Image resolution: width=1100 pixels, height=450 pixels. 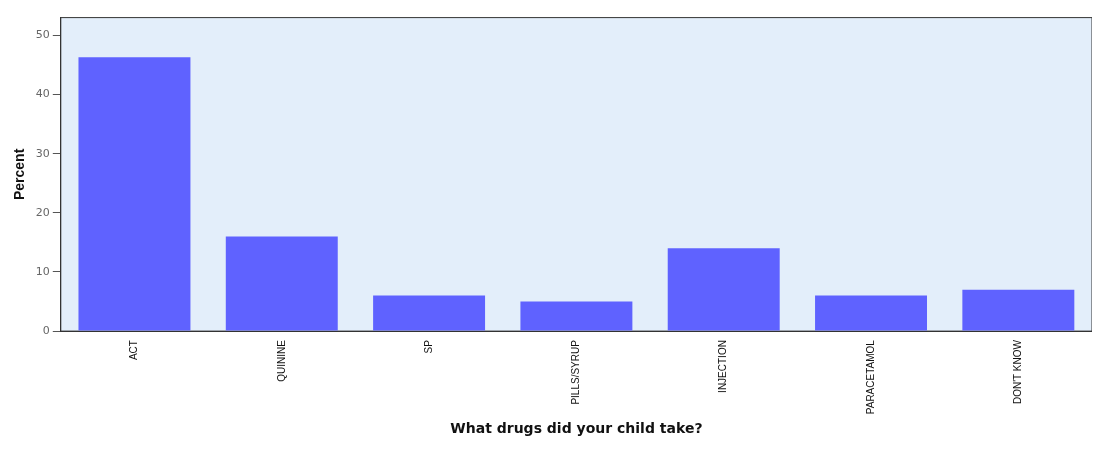 I want to click on x-axis-title: What drugs did your child take?, so click(x=576, y=428).